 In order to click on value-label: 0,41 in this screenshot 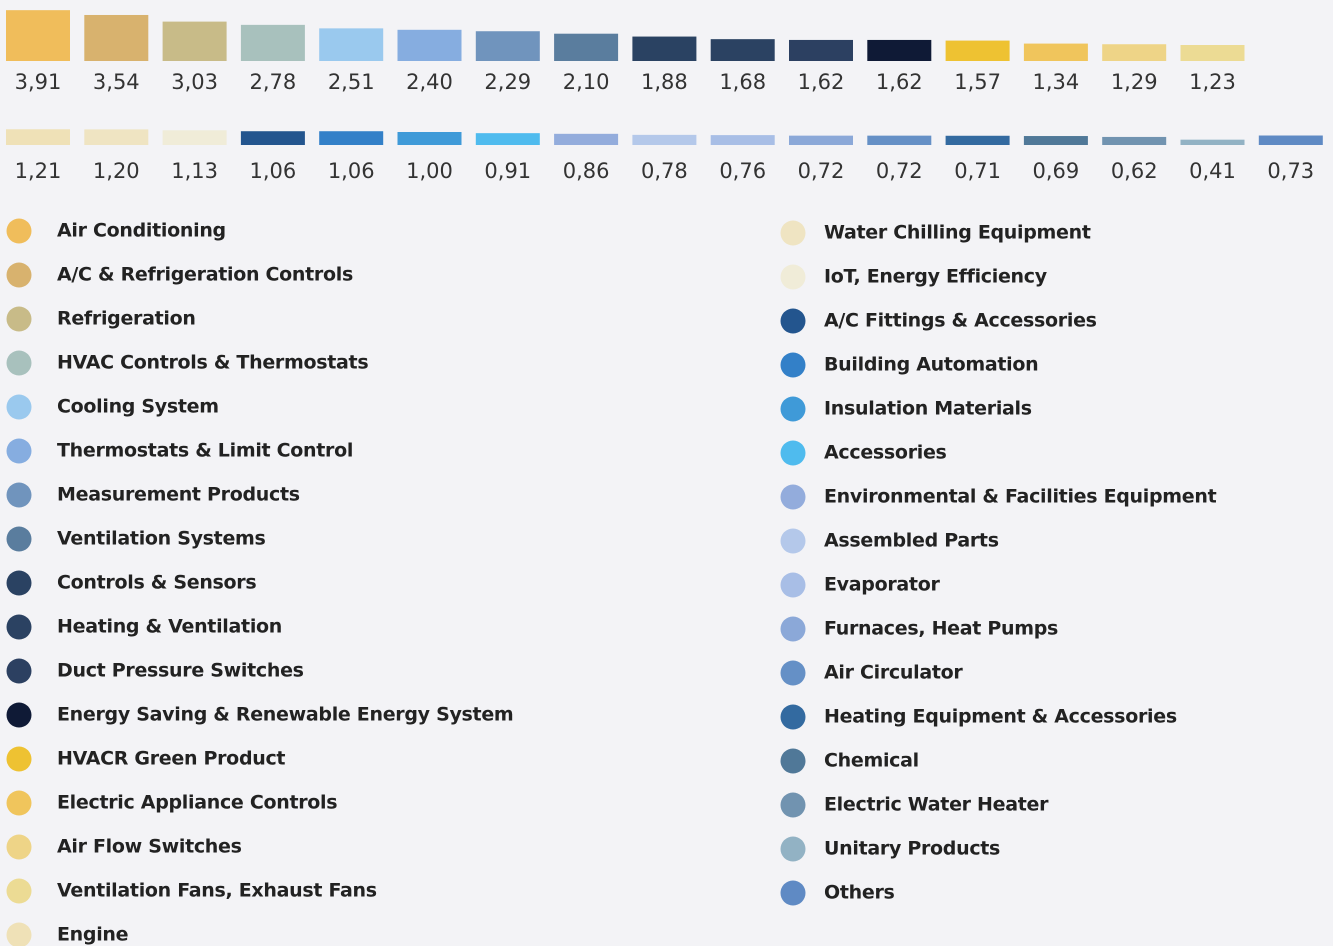, I will do `click(1212, 171)`.